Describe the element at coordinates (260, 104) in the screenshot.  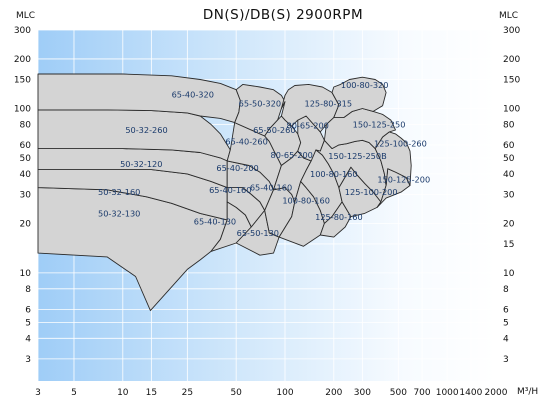
I see `pump-region-label: 65-50-320` at that location.